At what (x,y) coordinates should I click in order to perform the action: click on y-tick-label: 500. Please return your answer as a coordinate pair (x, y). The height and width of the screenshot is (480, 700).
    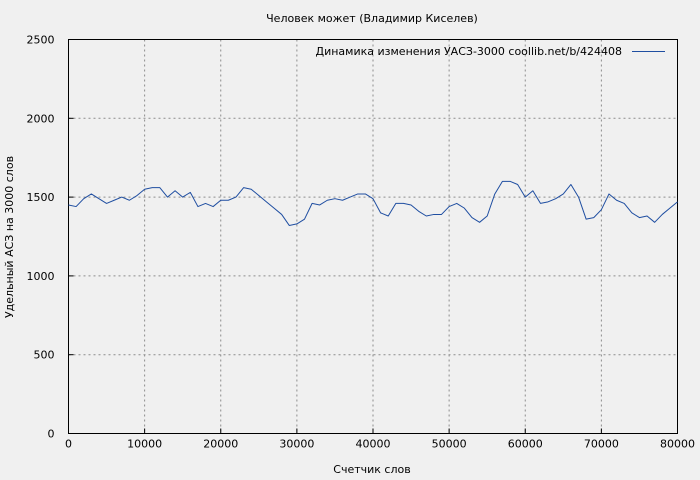
    Looking at the image, I should click on (44, 355).